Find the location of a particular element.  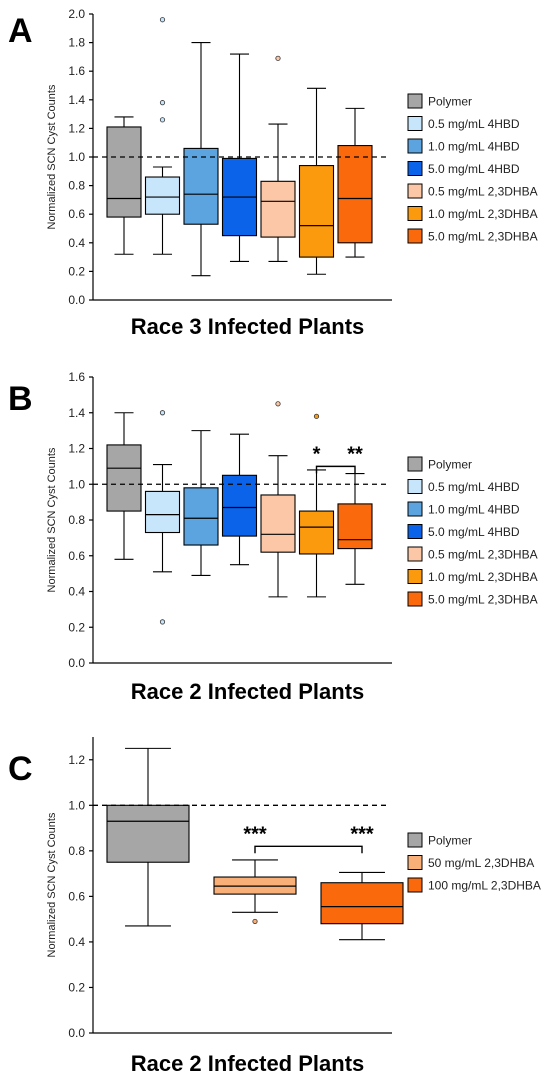

legend-label: 0.5 mg/mL 2,3DHBA is located at coordinates (483, 555).